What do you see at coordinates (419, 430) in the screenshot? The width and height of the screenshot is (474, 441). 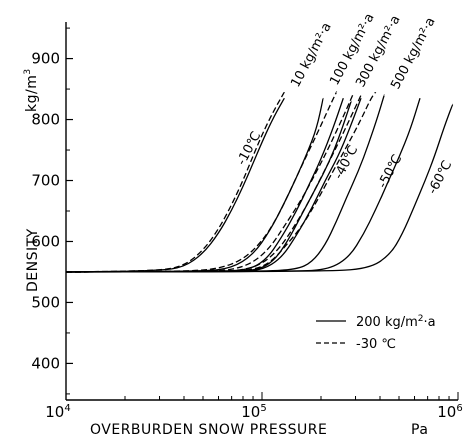 I see `x-axis-unit: Pa` at bounding box center [419, 430].